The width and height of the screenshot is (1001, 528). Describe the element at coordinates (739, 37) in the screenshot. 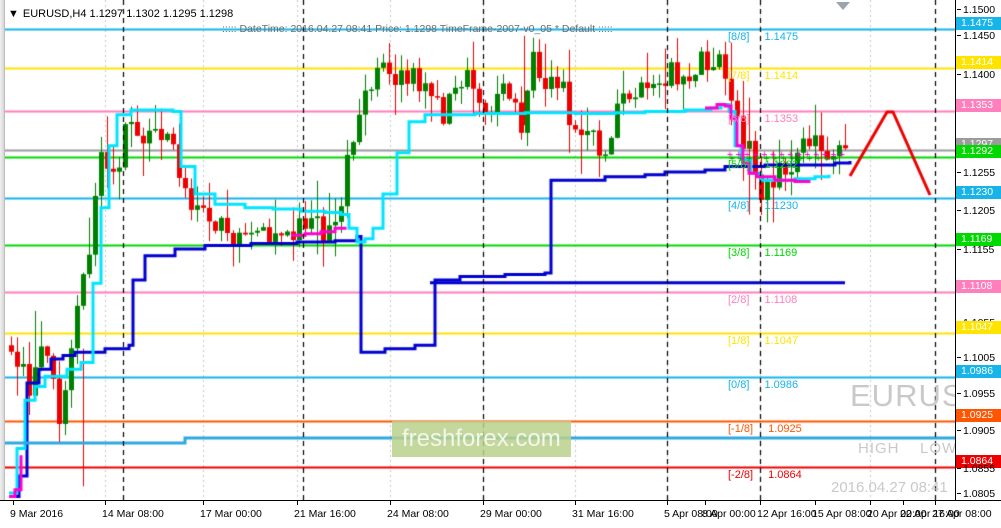

I see `murrey-level-name: [8/8]` at that location.